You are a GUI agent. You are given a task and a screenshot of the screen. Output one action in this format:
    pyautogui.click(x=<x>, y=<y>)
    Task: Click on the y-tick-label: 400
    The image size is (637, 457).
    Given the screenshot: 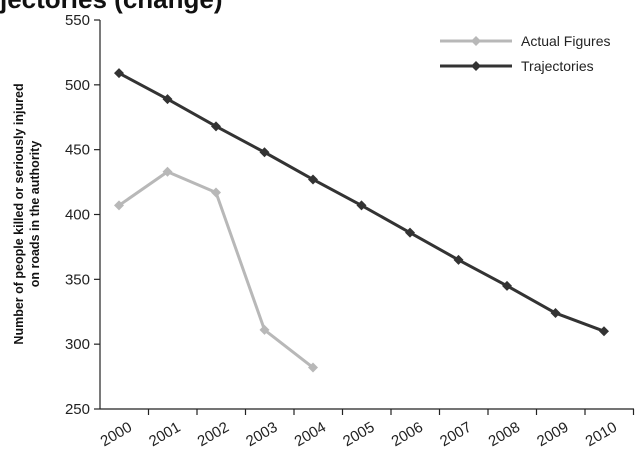 What is the action you would take?
    pyautogui.click(x=77, y=215)
    